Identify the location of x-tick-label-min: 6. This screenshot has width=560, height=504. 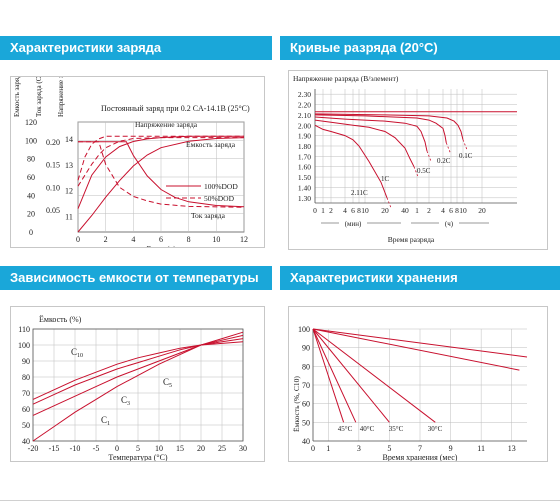
(353, 210).